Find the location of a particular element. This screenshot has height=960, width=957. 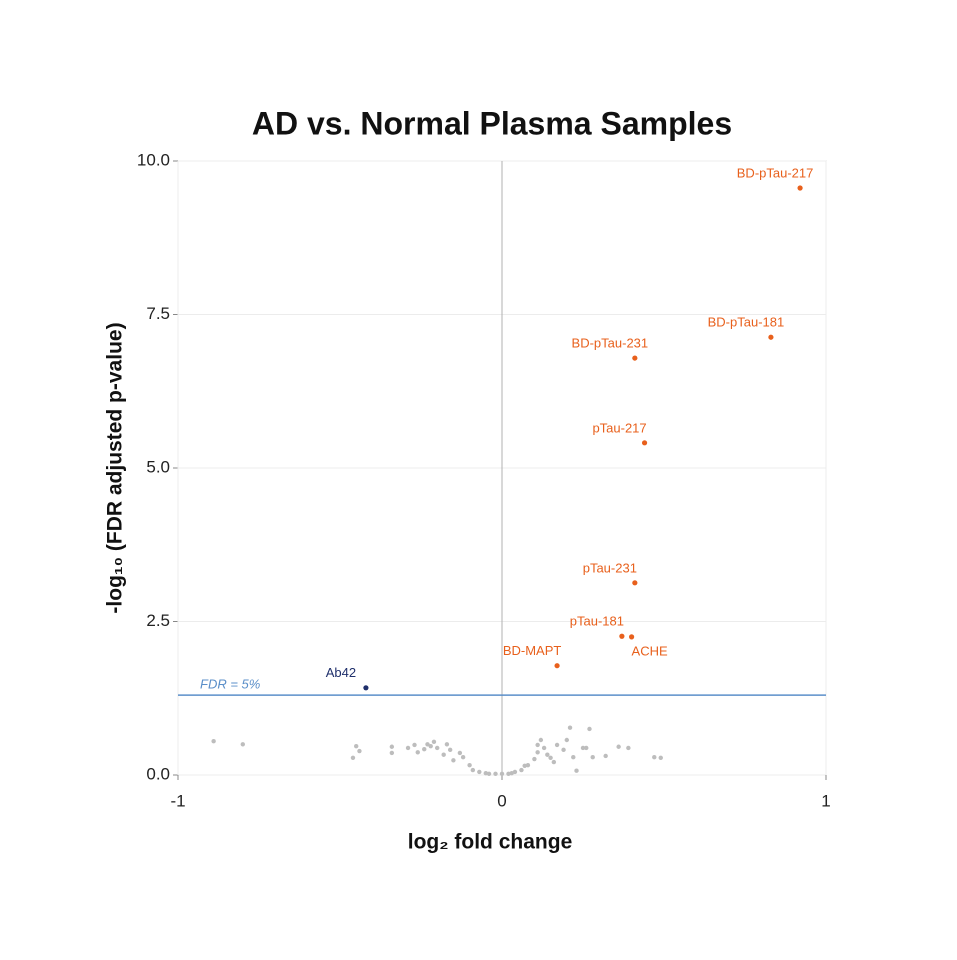

point-label: BD-MAPT is located at coordinates (532, 650).